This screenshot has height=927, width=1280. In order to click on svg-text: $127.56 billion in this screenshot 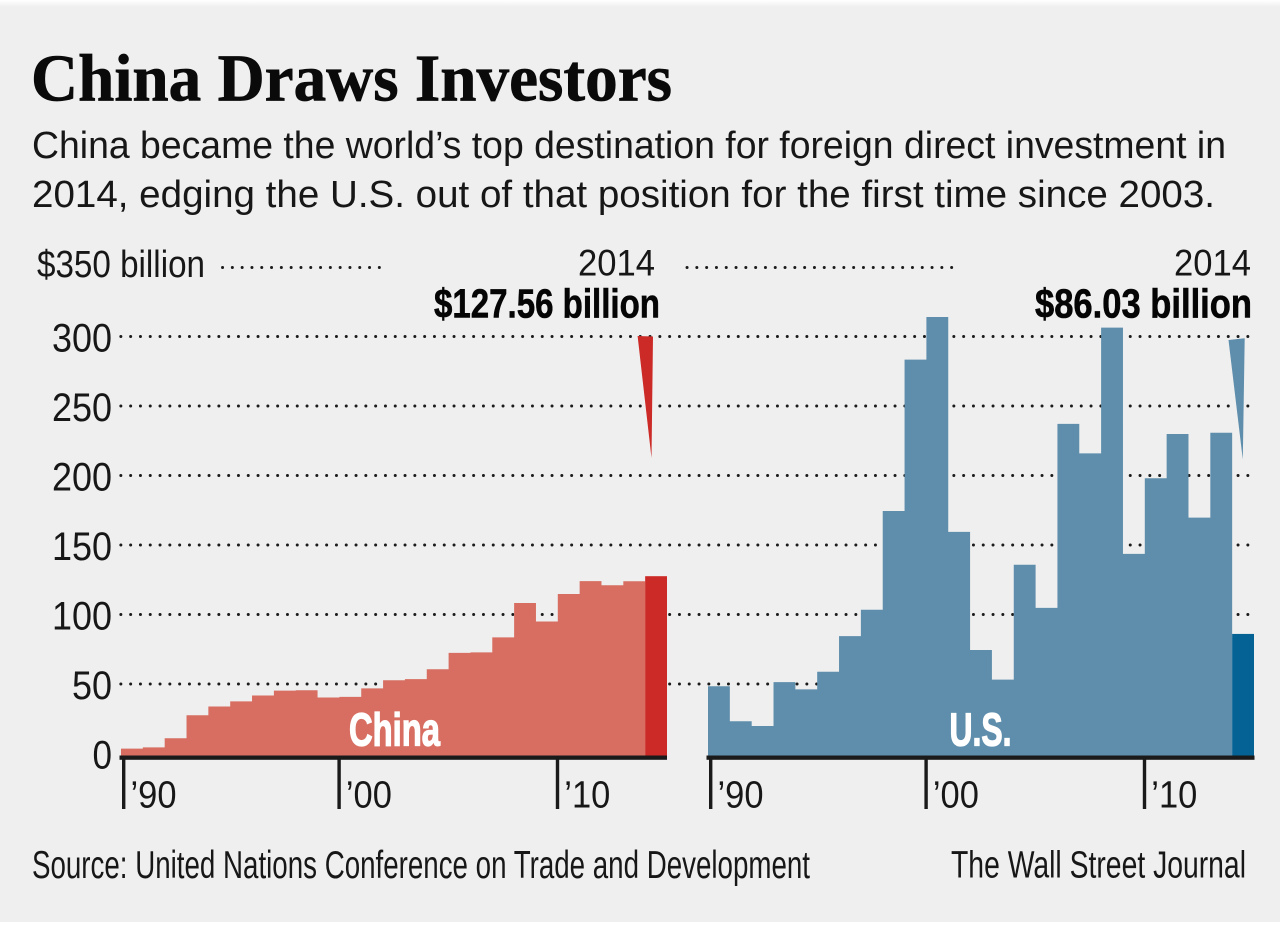, I will do `click(547, 304)`.